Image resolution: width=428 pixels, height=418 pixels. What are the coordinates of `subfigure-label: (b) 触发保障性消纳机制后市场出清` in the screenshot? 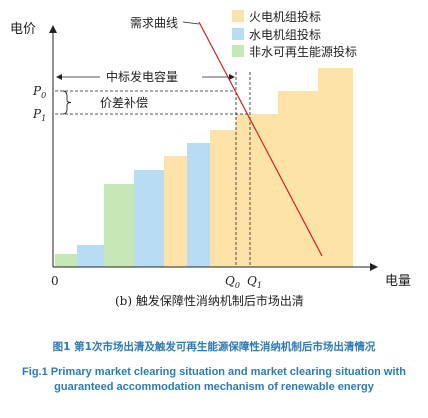 It's located at (209, 300).